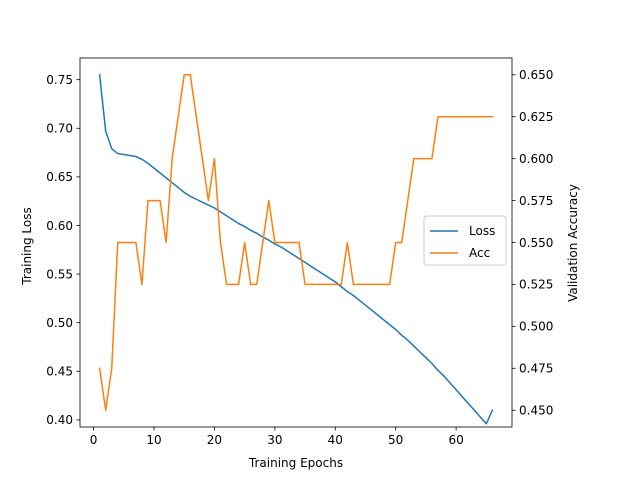 The width and height of the screenshot is (640, 480). Describe the element at coordinates (395, 440) in the screenshot. I see `x-tick-label: 50` at that location.